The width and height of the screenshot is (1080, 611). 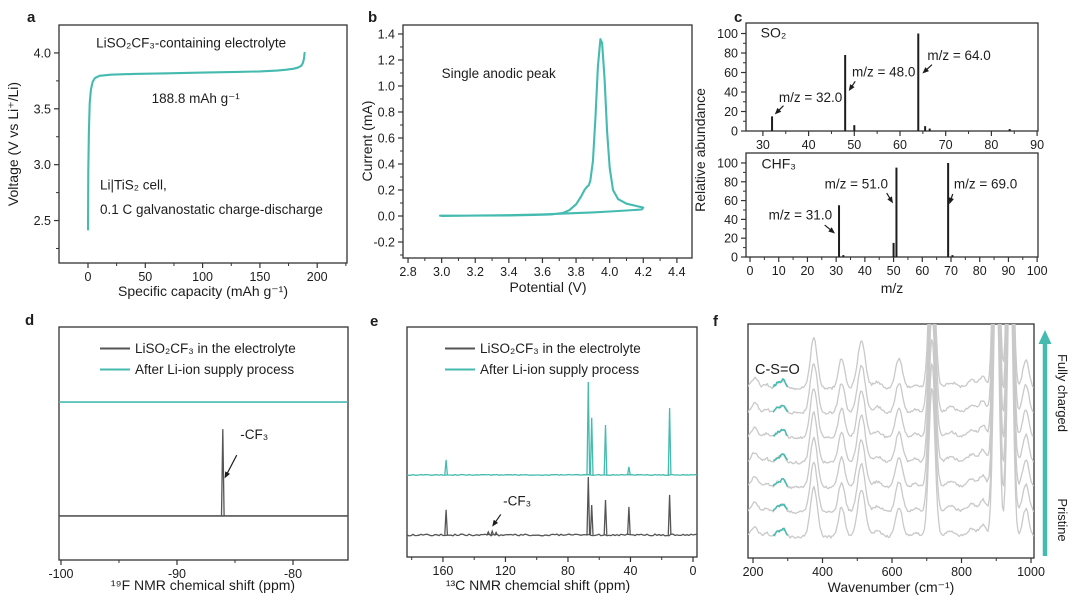 What do you see at coordinates (505, 571) in the screenshot?
I see `x-tick-label: 120` at bounding box center [505, 571].